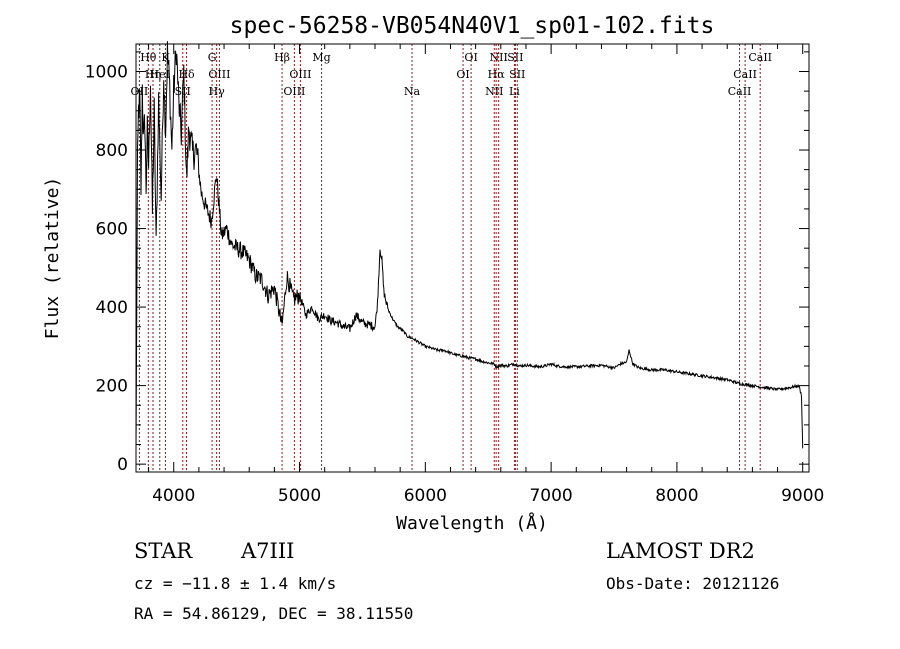  I want to click on line-marker-label: Li, so click(514, 91).